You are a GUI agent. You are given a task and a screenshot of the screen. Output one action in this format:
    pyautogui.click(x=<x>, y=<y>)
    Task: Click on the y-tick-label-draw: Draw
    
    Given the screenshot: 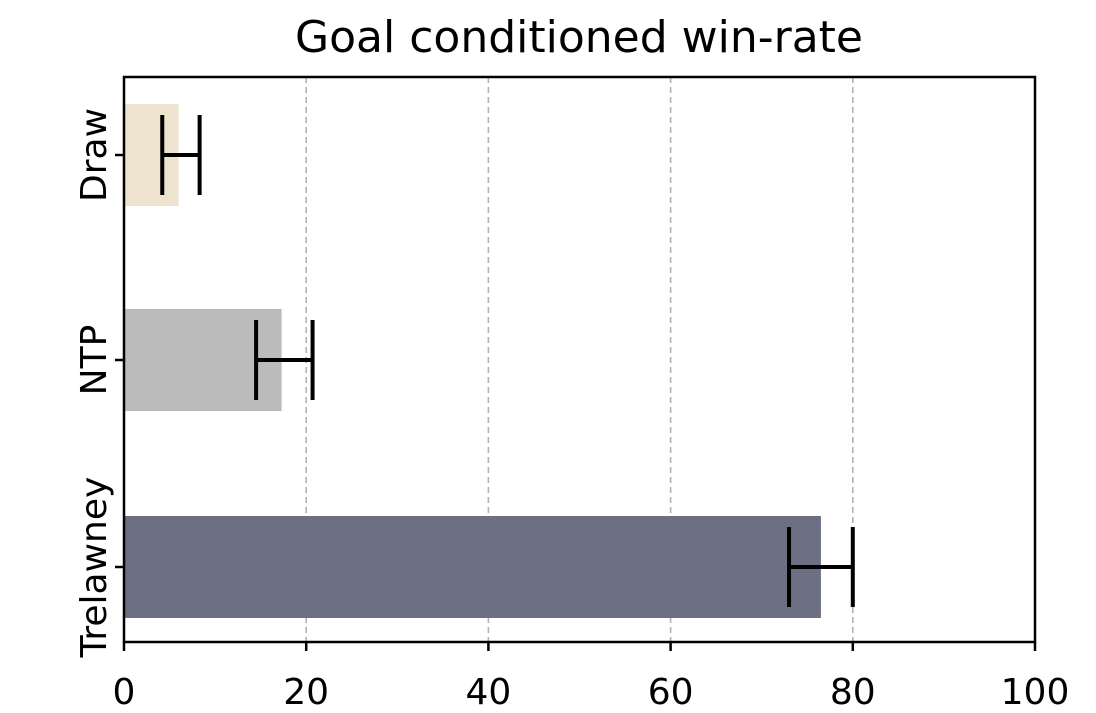 What is the action you would take?
    pyautogui.click(x=94, y=155)
    